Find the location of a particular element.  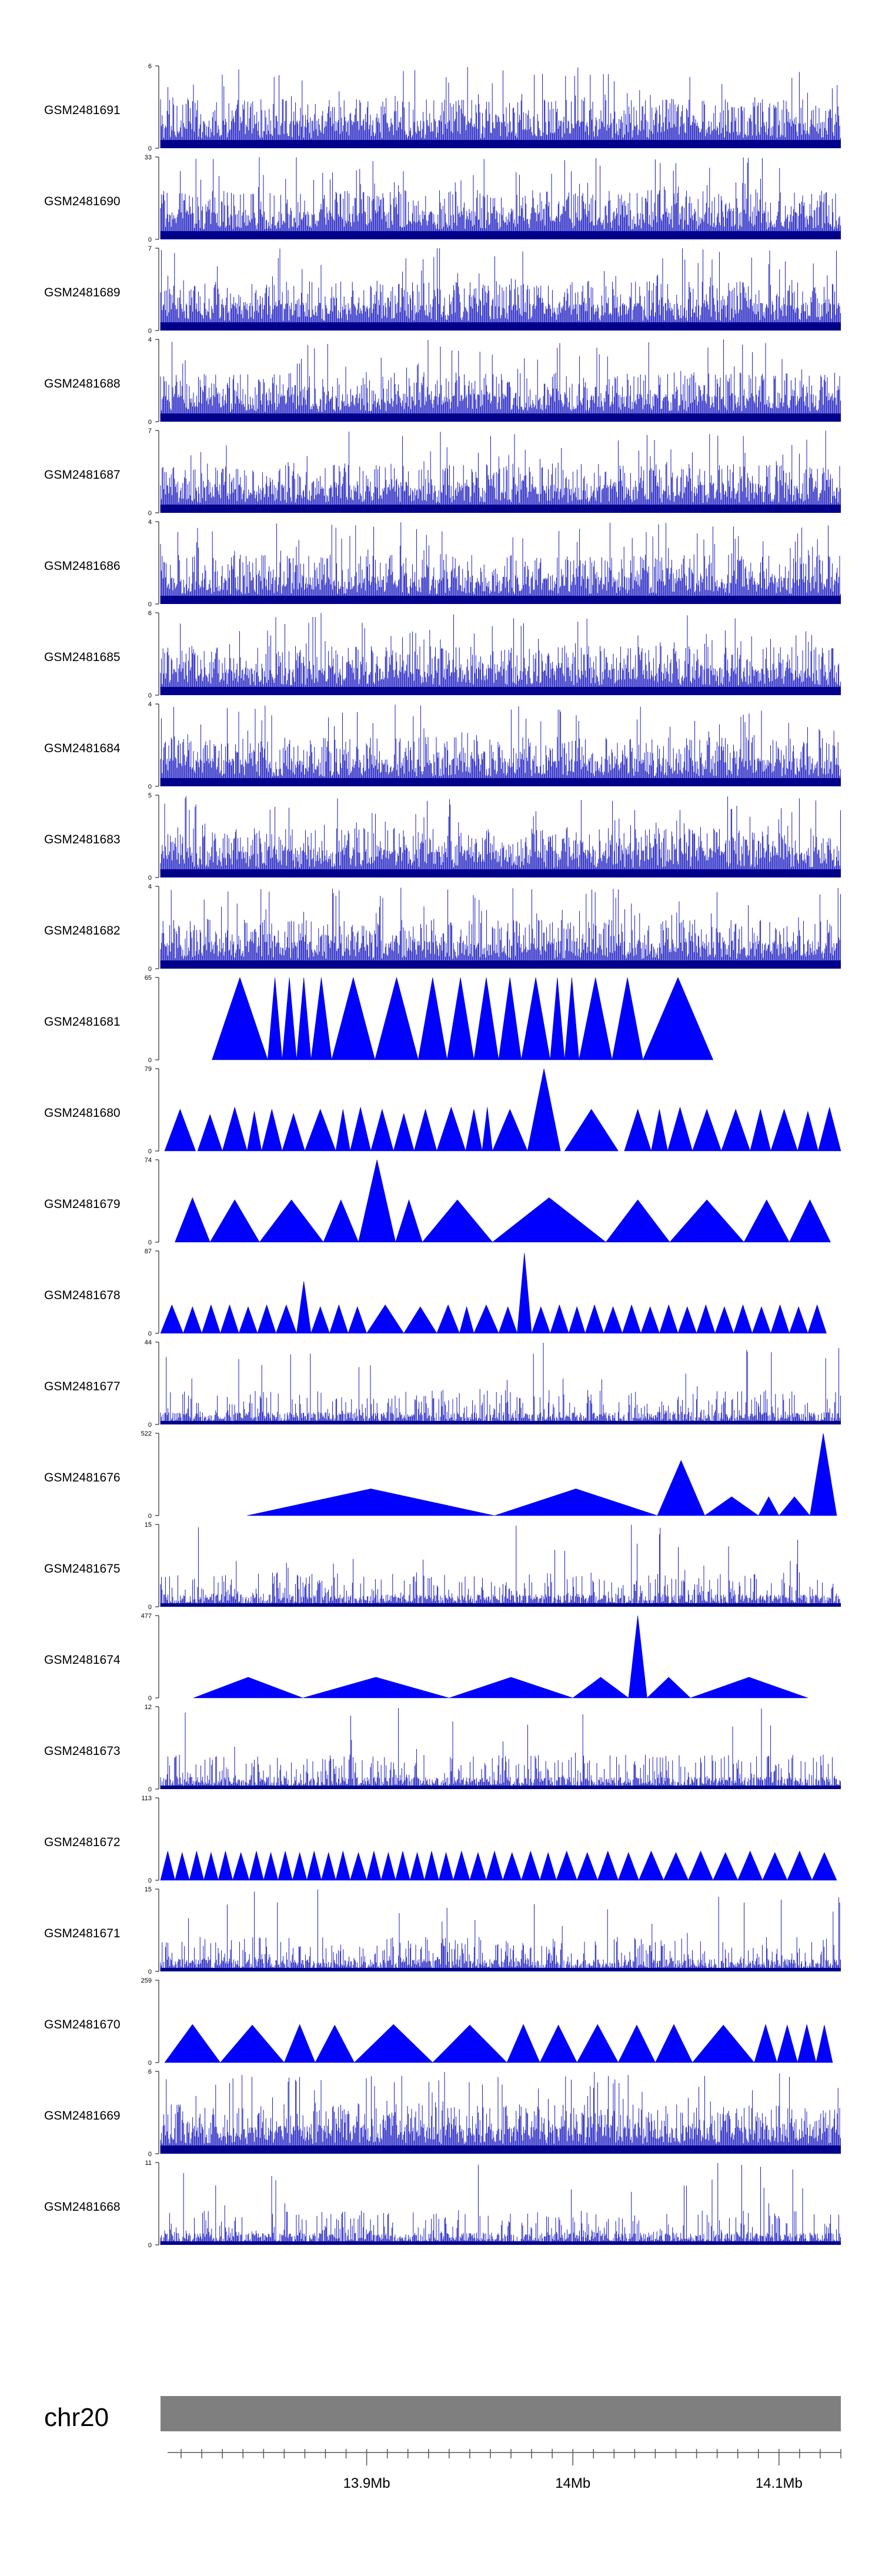

y-max-label: 79 is located at coordinates (148, 1069).